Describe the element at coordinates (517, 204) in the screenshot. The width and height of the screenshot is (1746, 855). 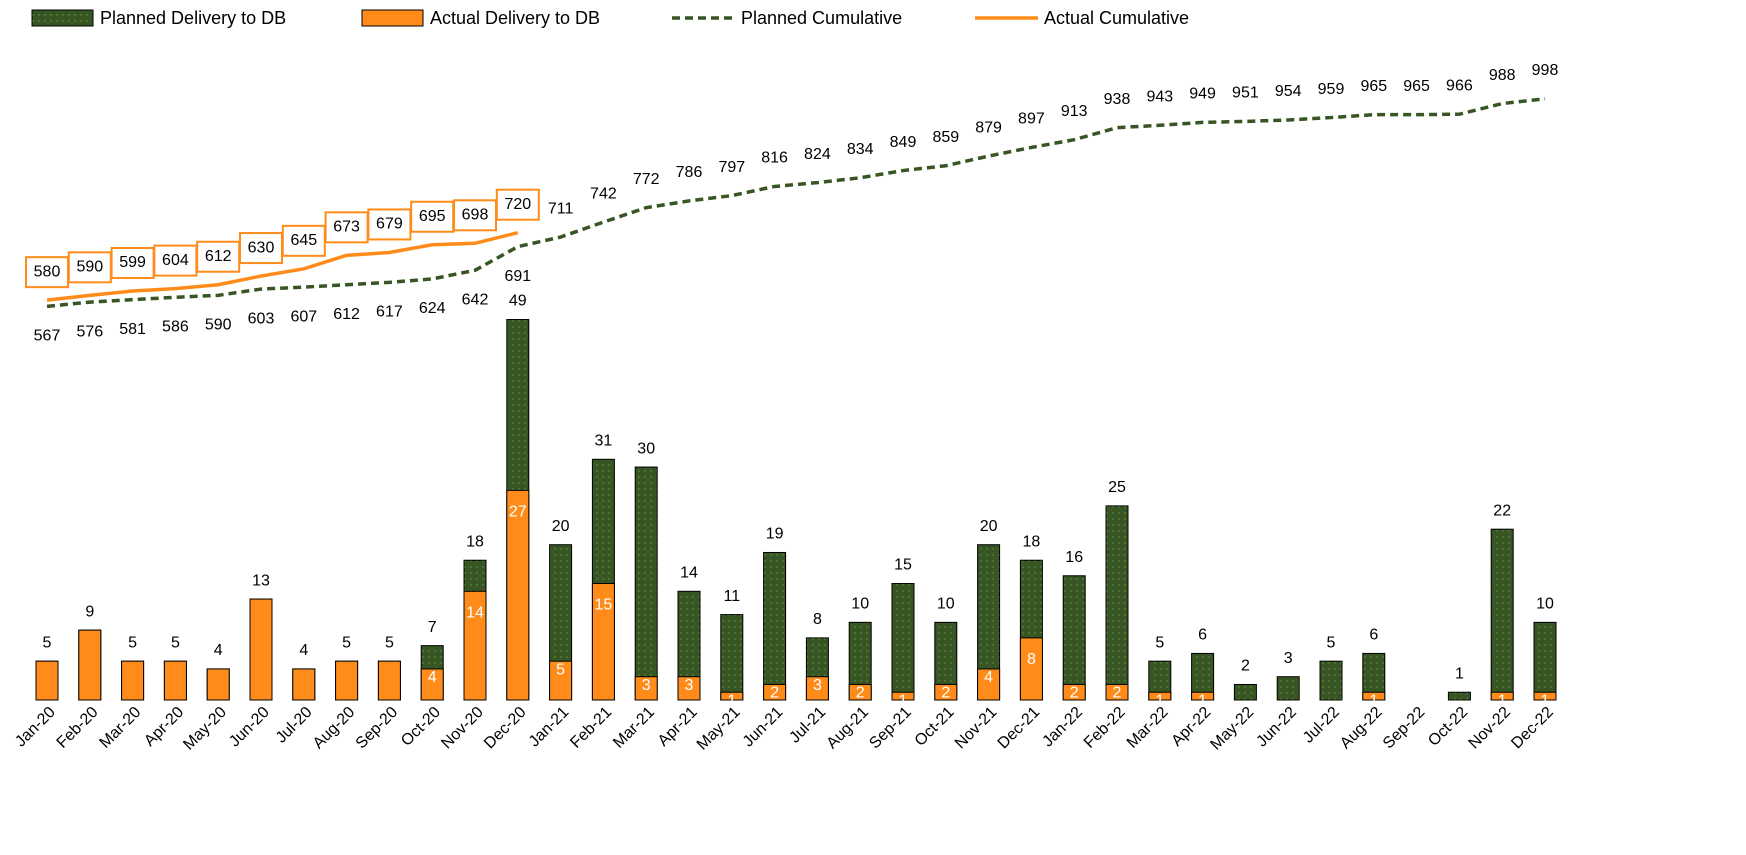
I see `data-label: 720` at that location.